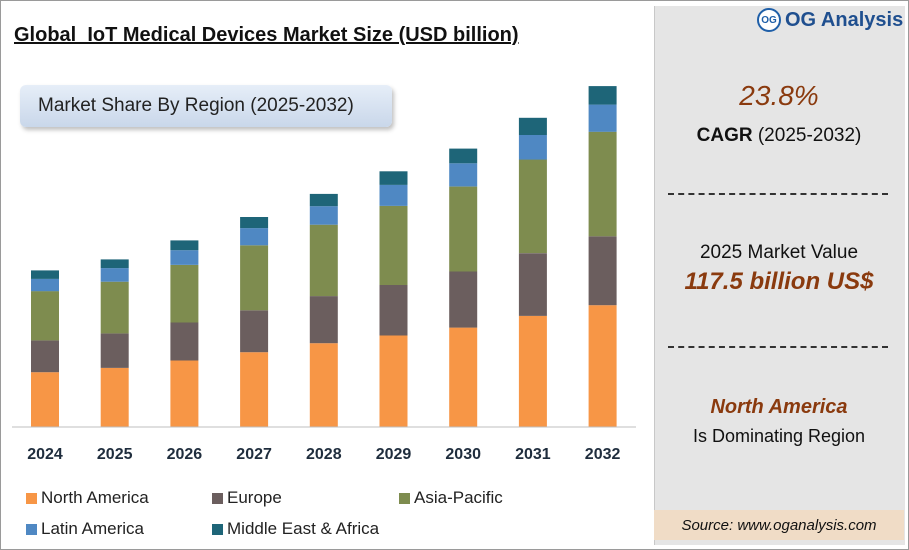 The image size is (909, 550). Describe the element at coordinates (778, 347) in the screenshot. I see `divider-bottom` at that location.